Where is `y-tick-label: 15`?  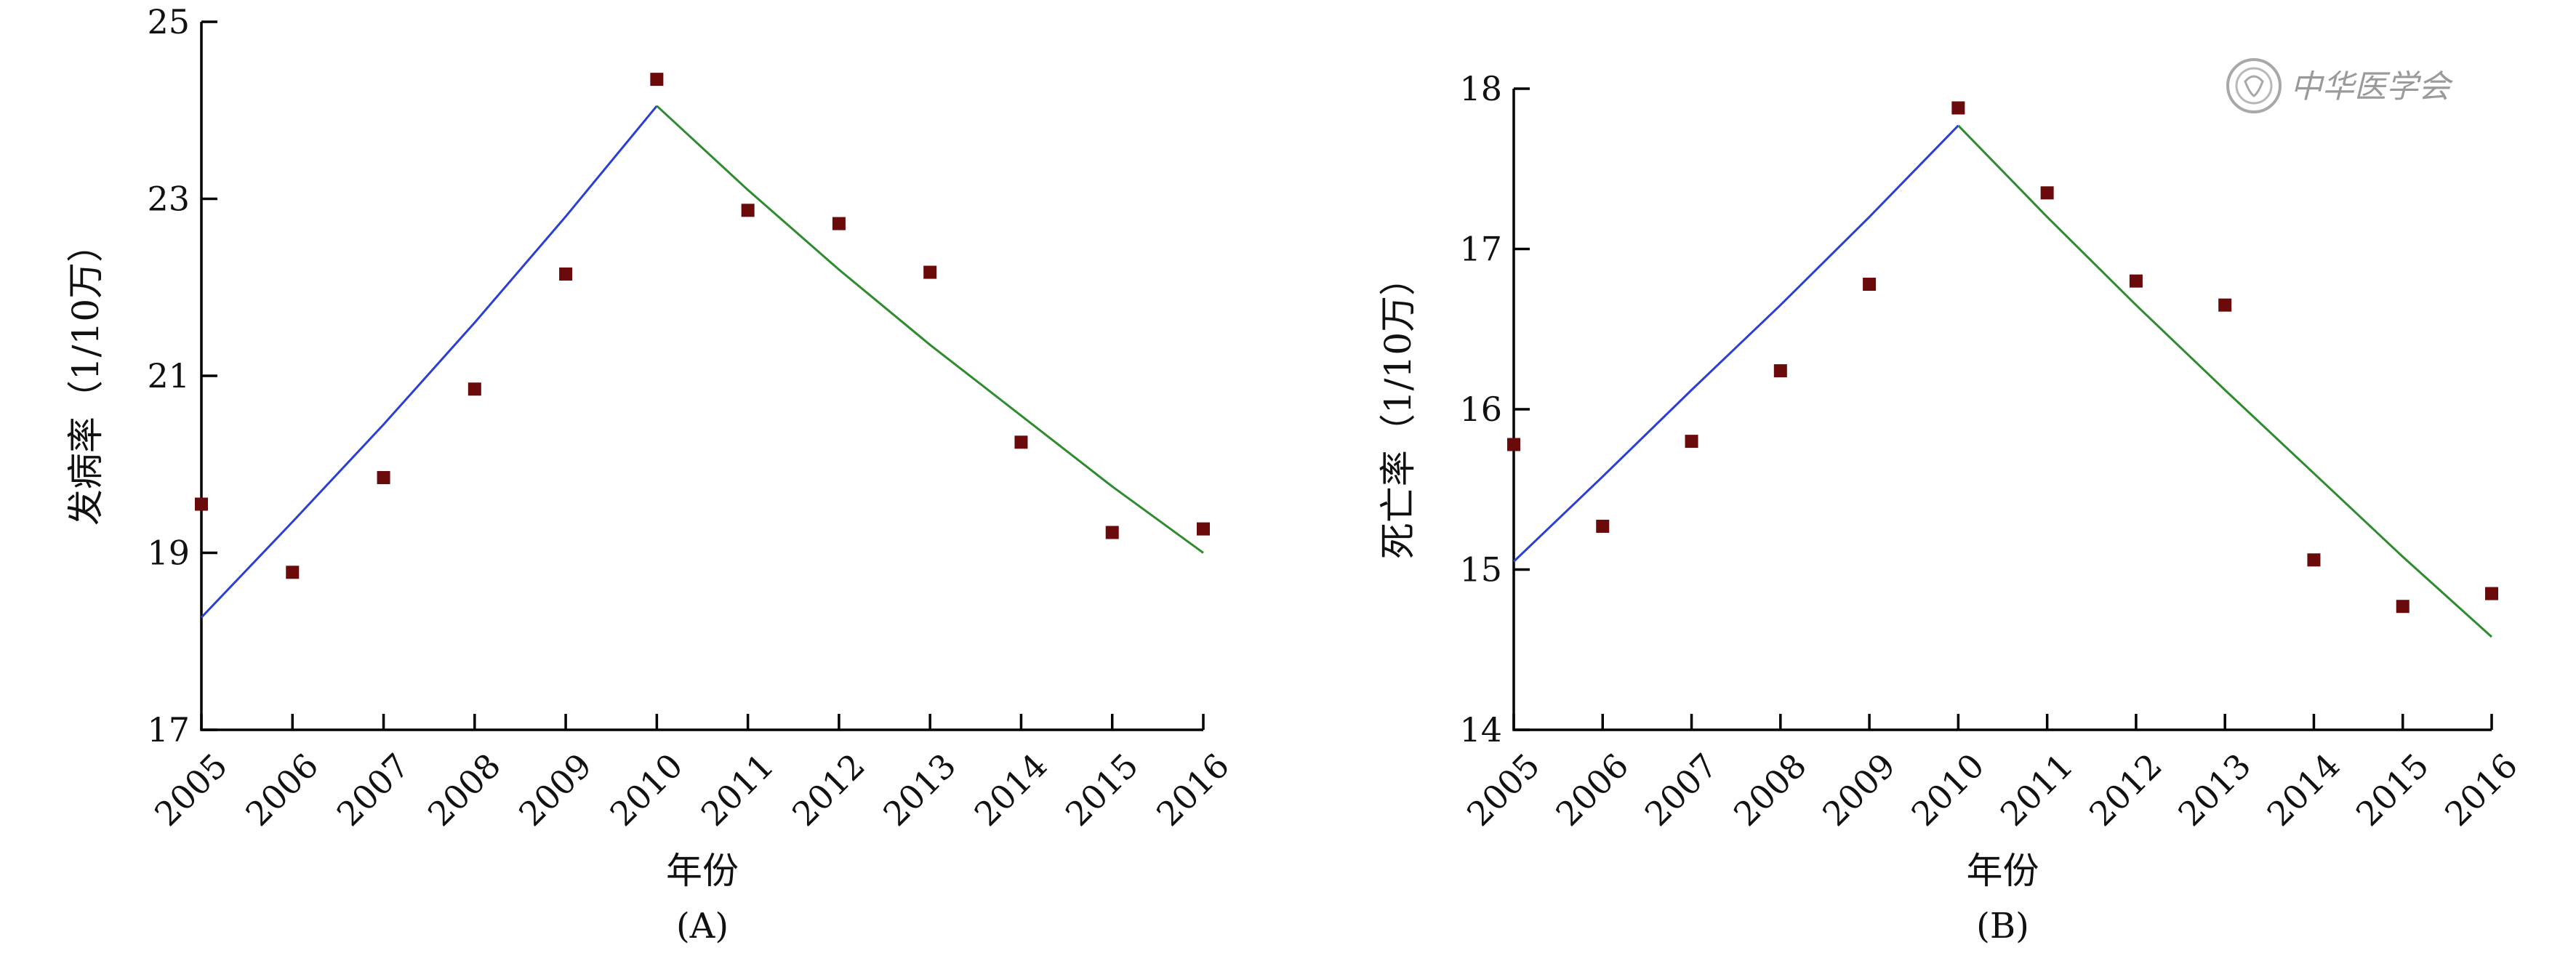 y-tick-label: 15 is located at coordinates (1480, 570).